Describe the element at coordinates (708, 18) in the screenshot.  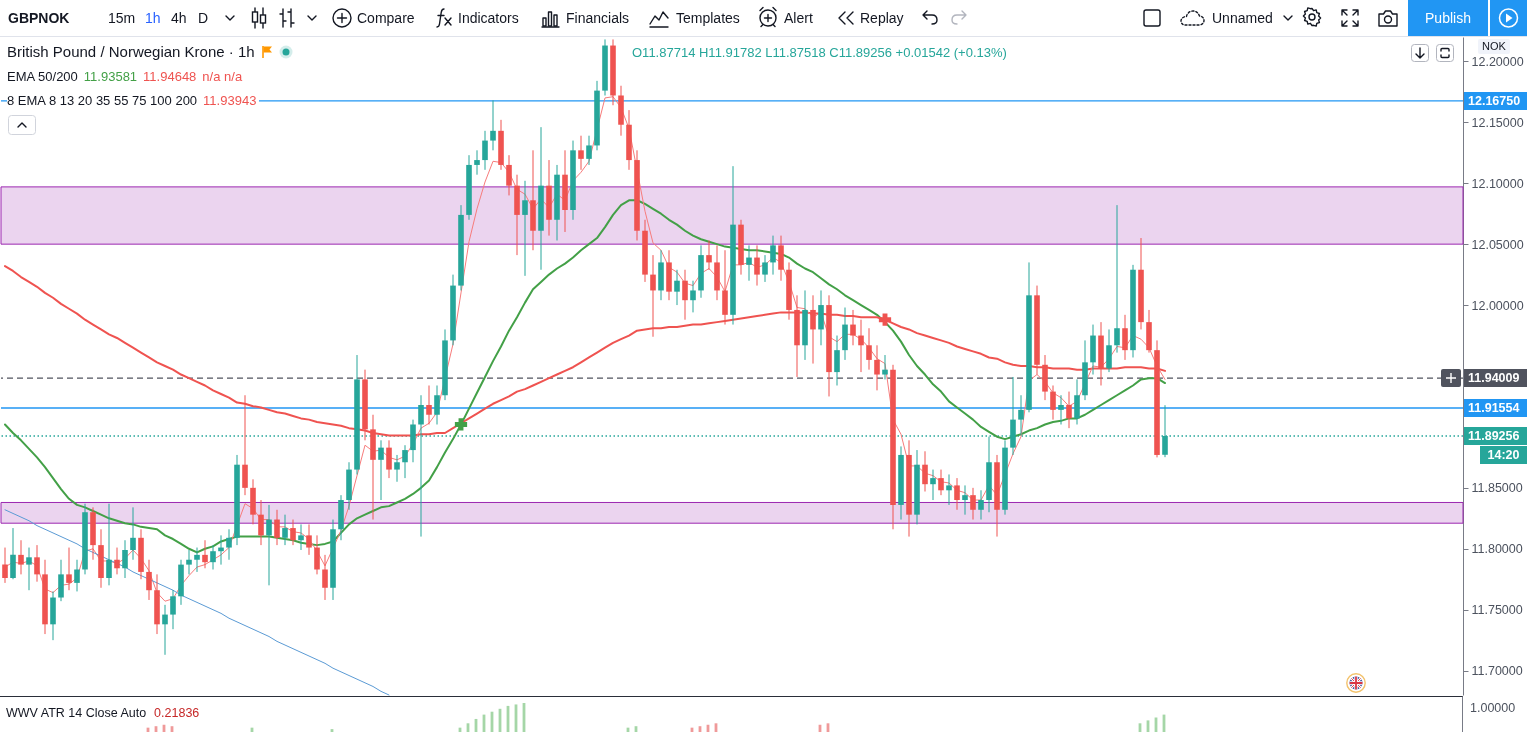
I see `text: Templates` at that location.